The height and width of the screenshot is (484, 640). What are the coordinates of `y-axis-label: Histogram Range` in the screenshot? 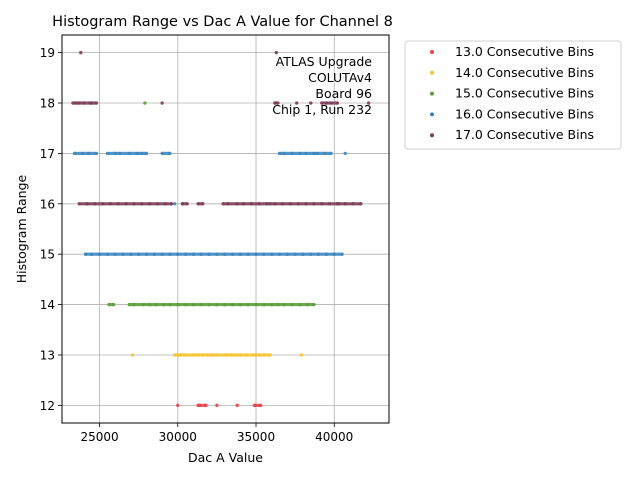 It's located at (21, 228).